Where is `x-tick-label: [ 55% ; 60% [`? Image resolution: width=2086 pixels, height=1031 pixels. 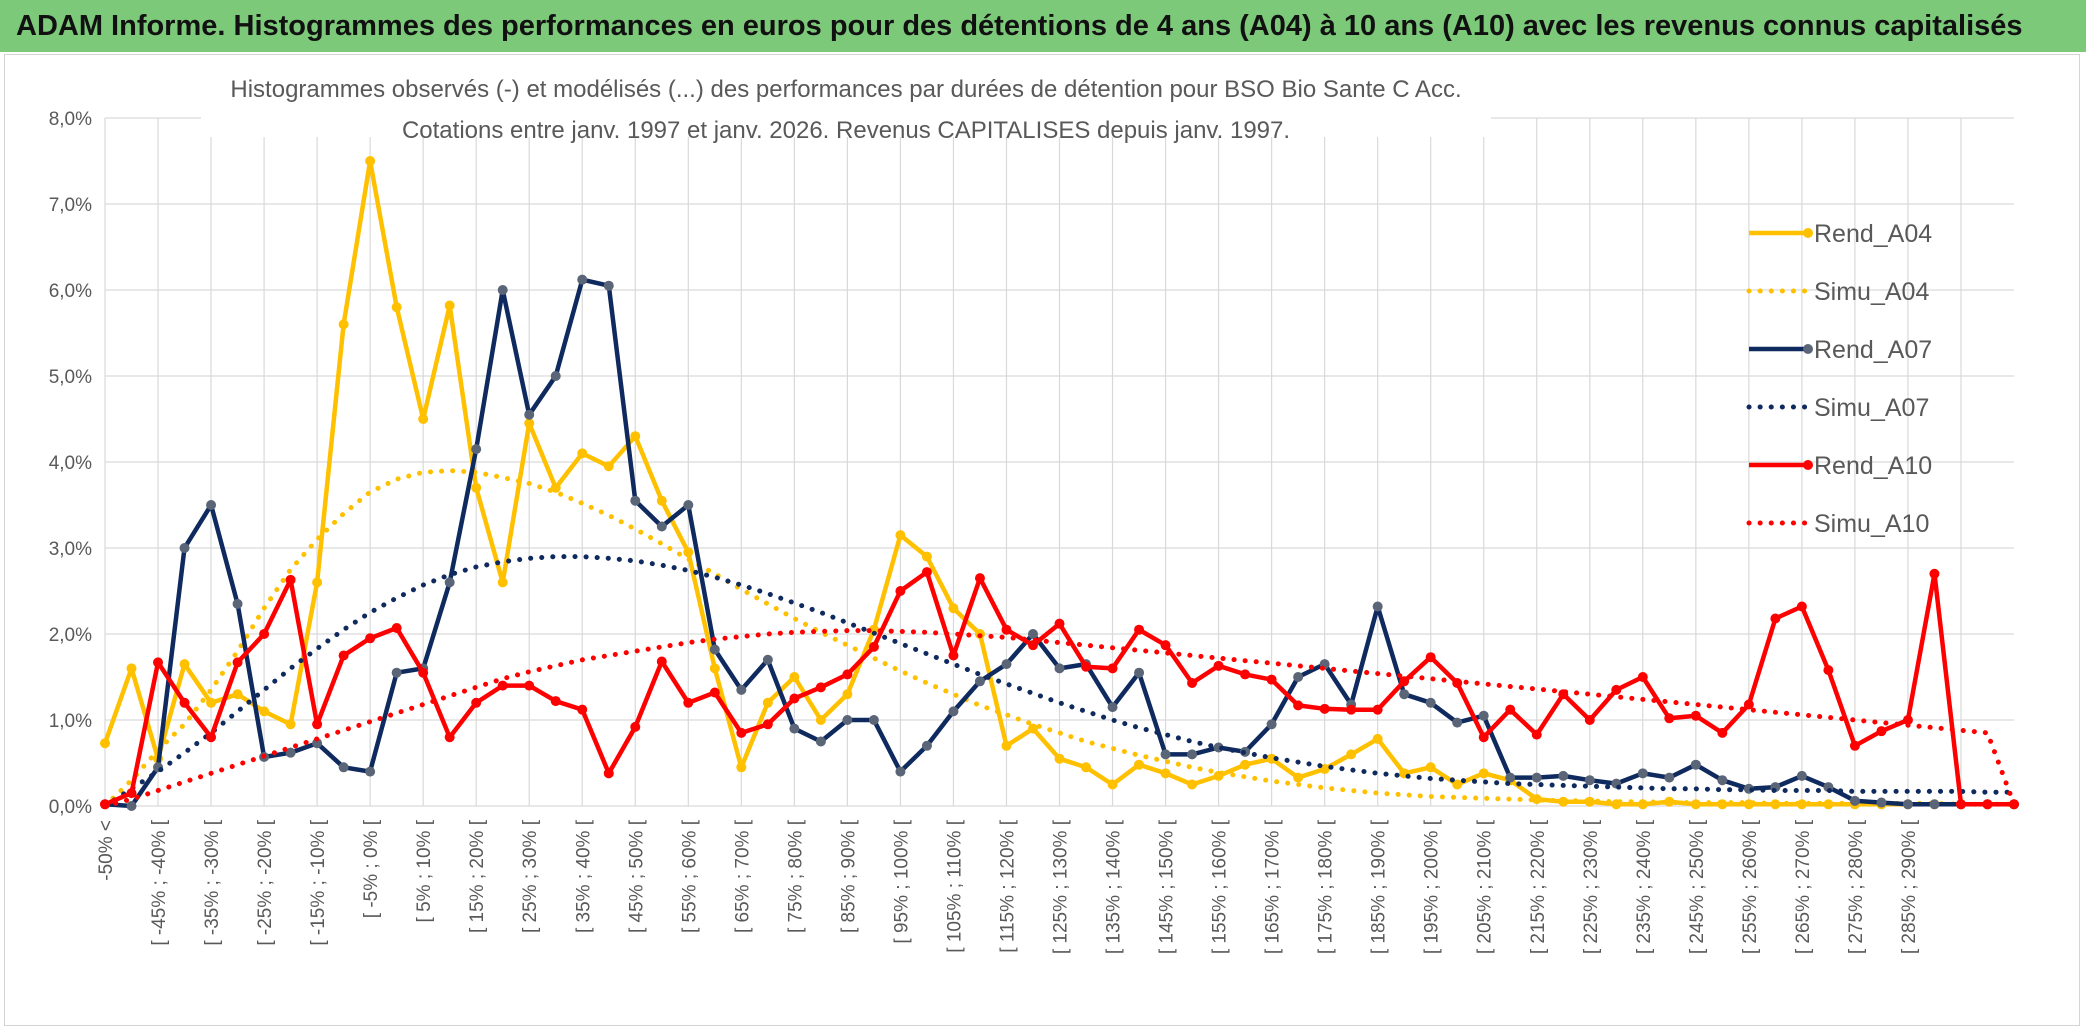
x-tick-label: [ 55% ; 60% [ is located at coordinates (689, 876).